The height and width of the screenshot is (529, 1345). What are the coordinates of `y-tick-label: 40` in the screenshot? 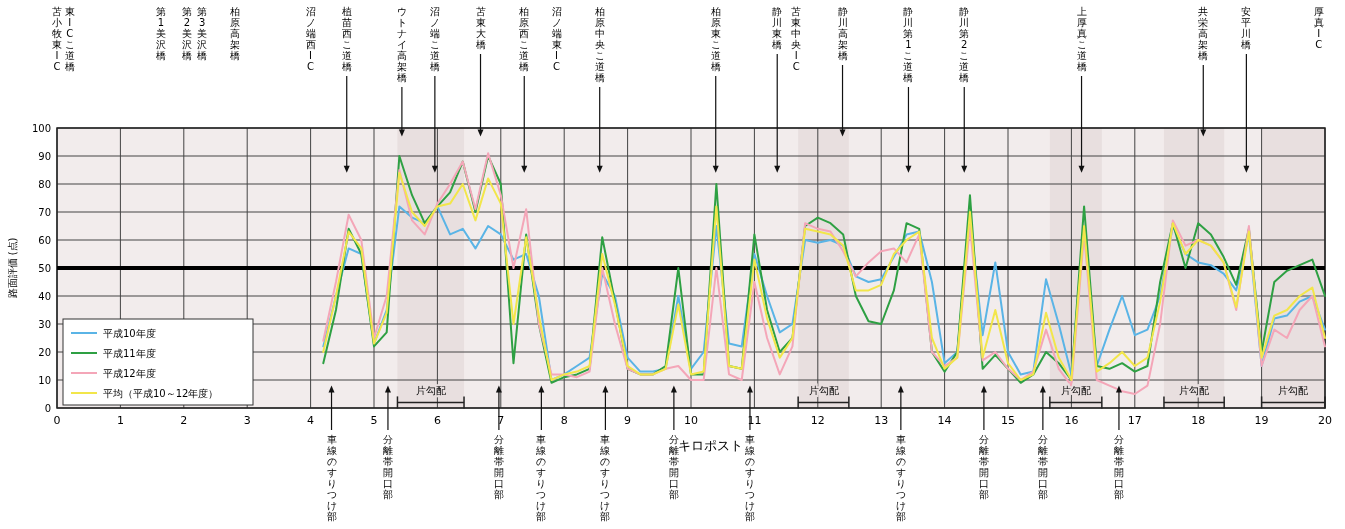 It's located at (44, 296).